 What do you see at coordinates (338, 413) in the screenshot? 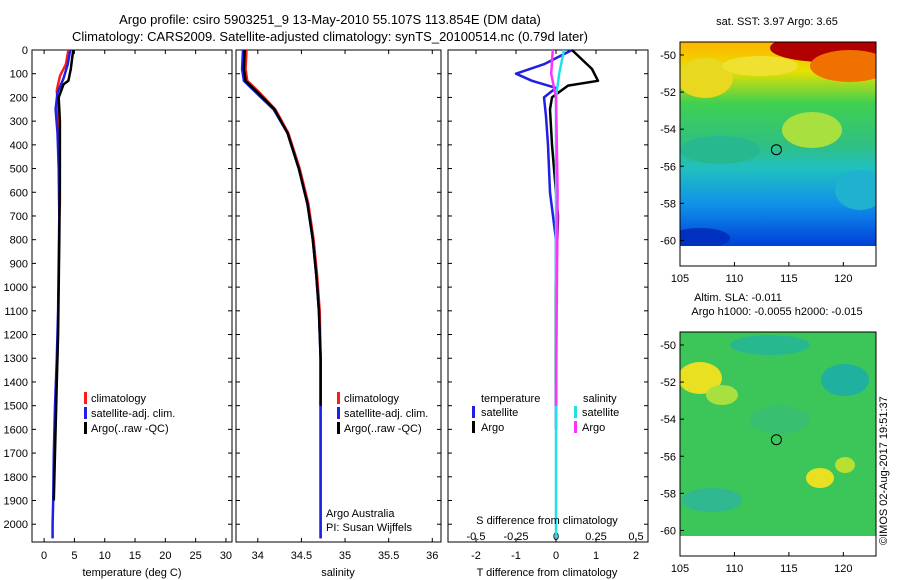
I see `legend-swatch-satellite` at bounding box center [338, 413].